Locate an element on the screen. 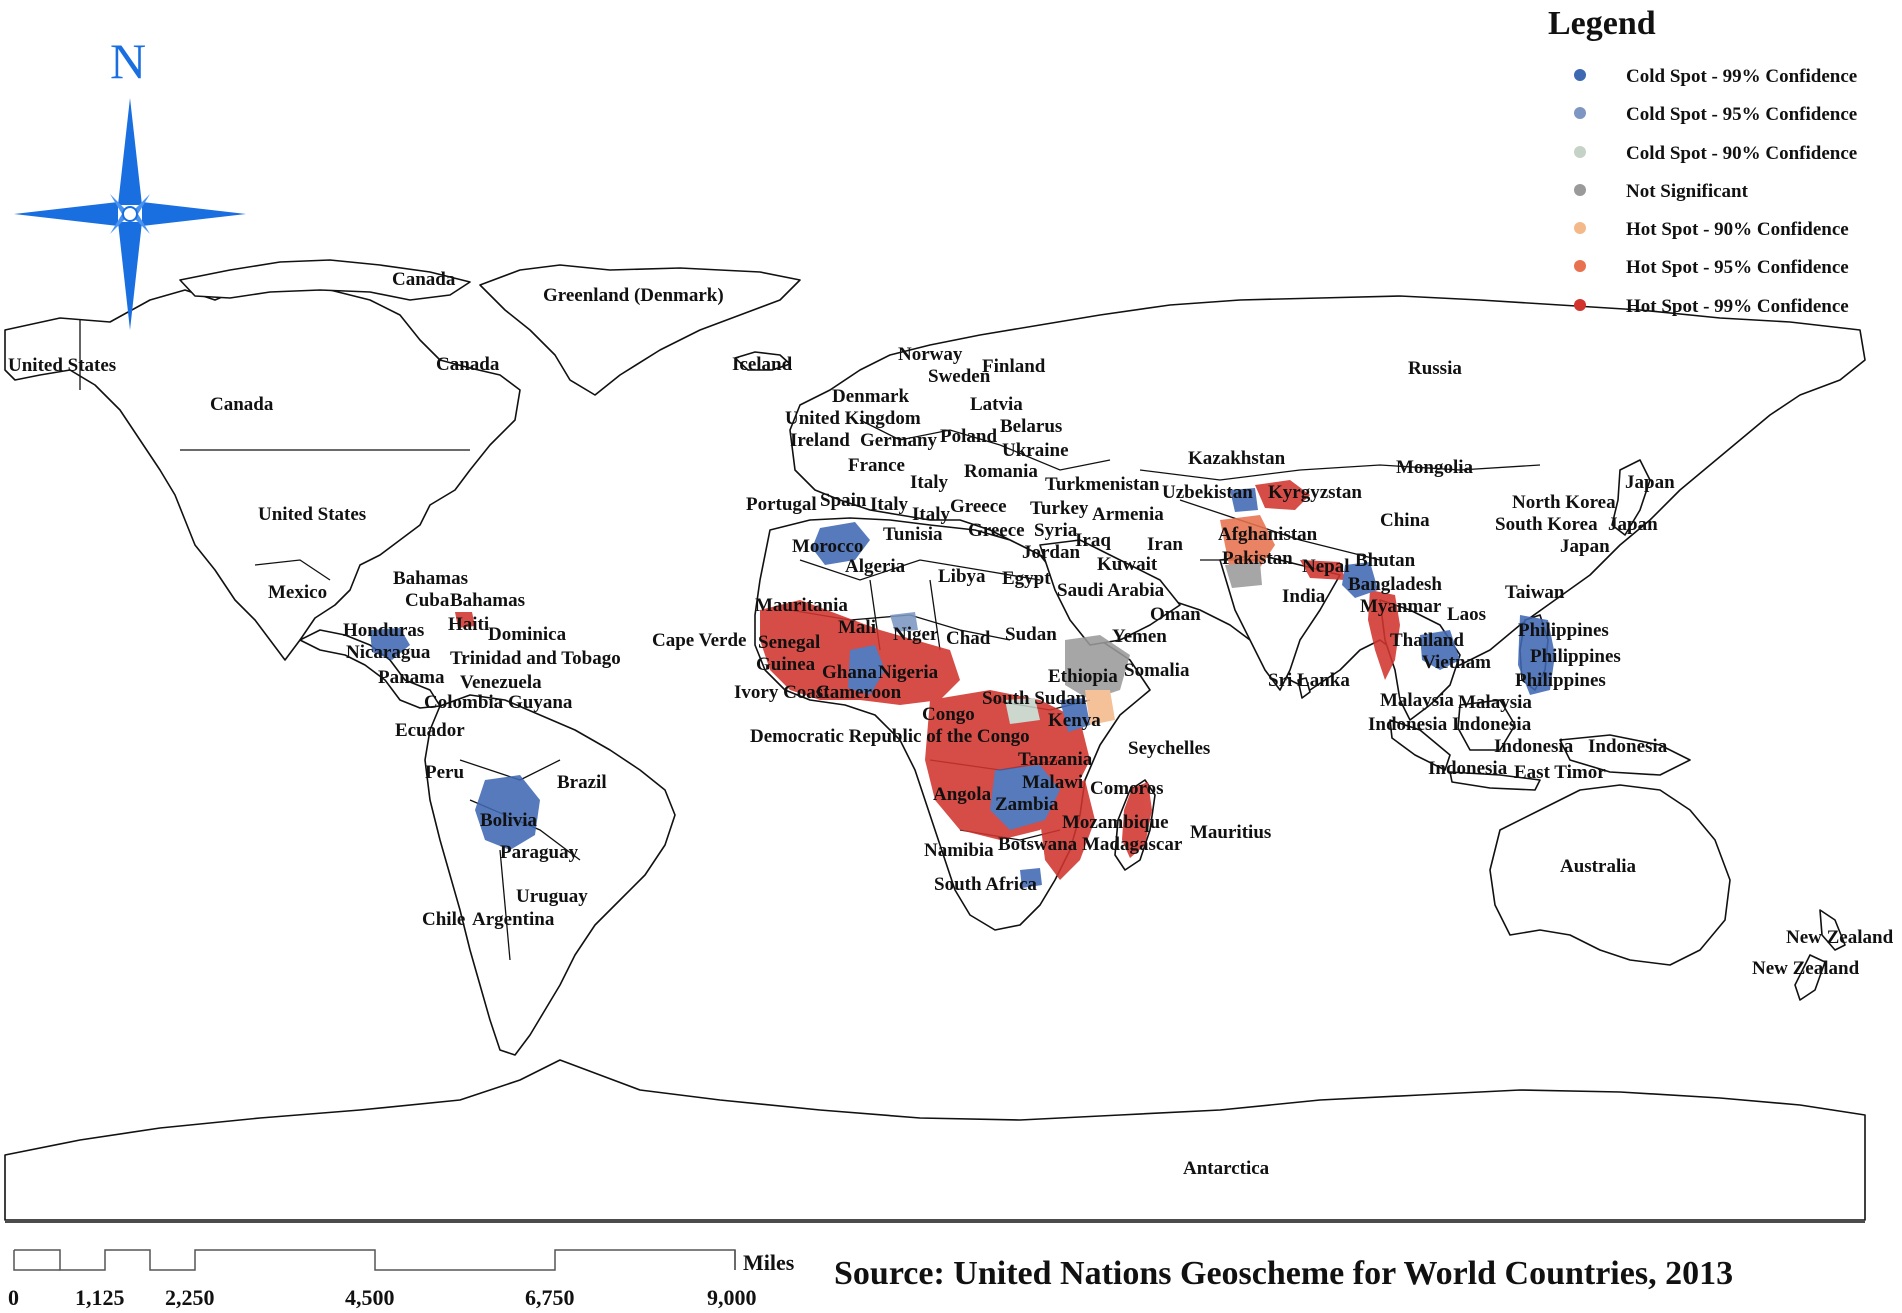 This screenshot has height=1313, width=1902. legend-label: Cold Spot - 90% Confidence is located at coordinates (1741, 153).